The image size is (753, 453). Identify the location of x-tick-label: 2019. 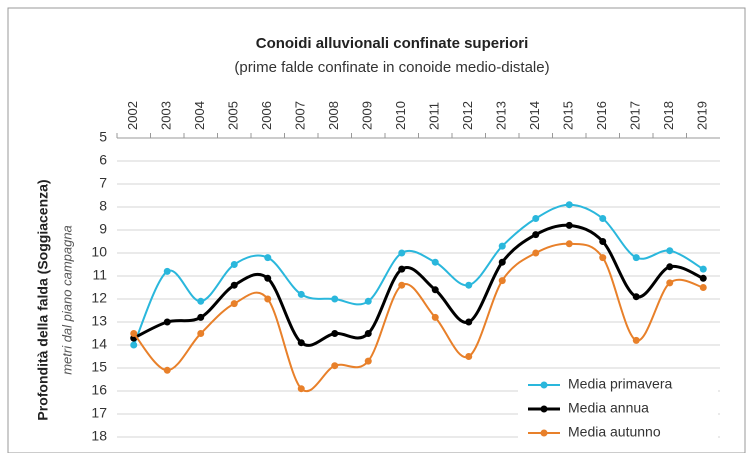
(702, 115).